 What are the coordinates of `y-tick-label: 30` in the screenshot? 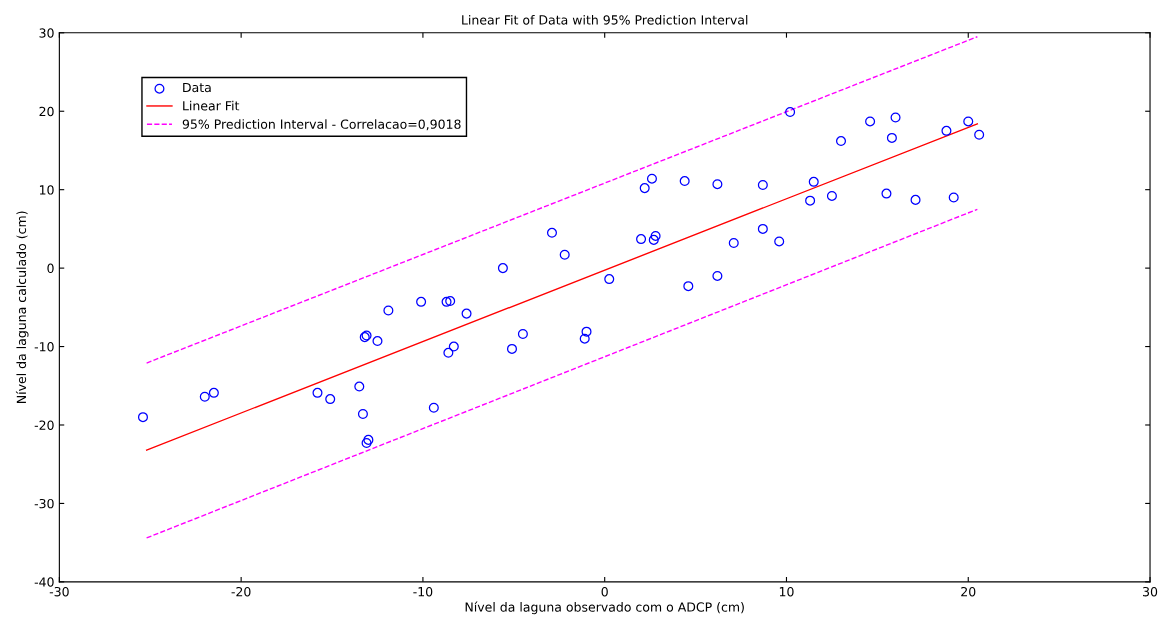 It's located at (46, 33).